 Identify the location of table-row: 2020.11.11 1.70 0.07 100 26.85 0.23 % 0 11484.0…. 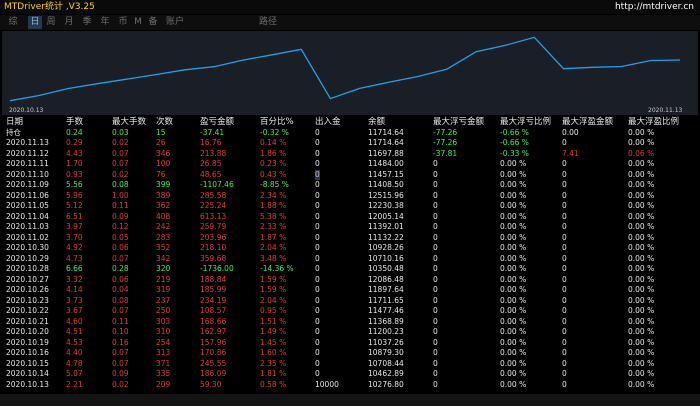
(350, 164).